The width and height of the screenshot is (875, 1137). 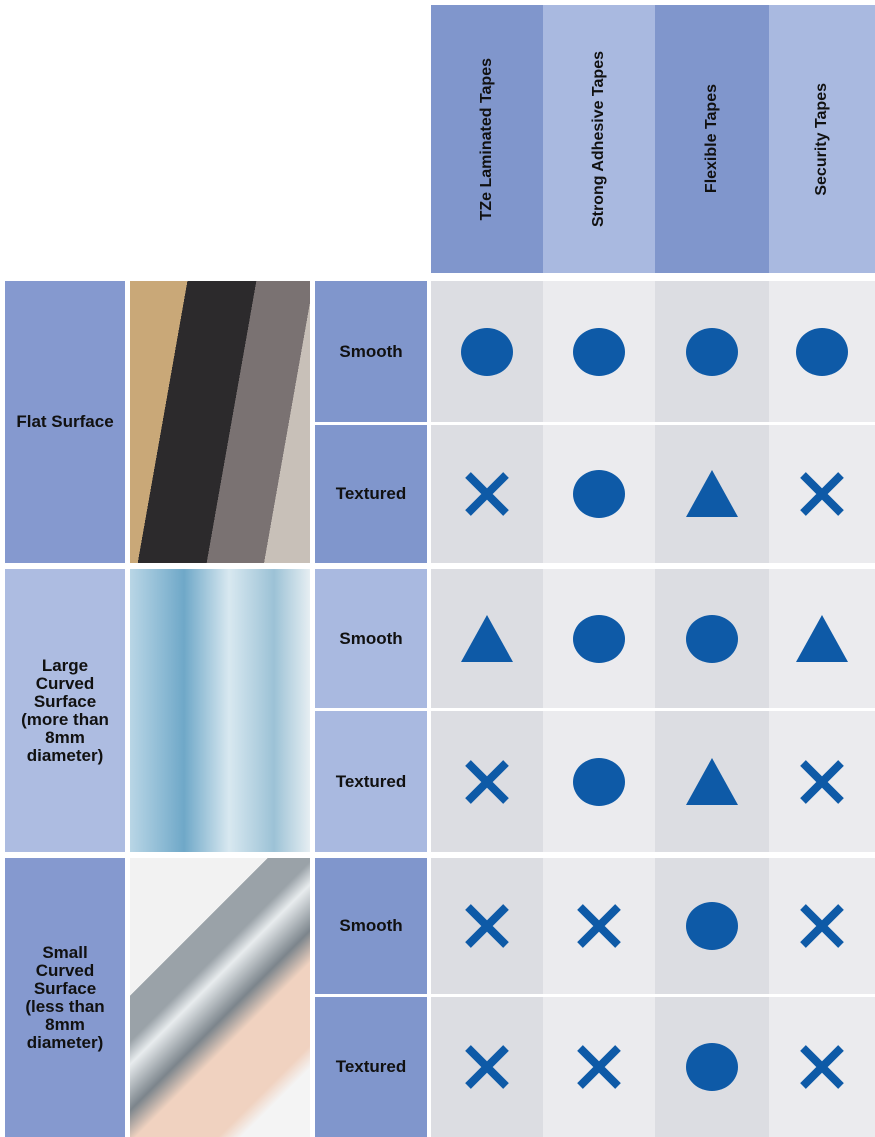 I want to click on column-header-text: Strong Adhesive Tapes, so click(x=598, y=139).